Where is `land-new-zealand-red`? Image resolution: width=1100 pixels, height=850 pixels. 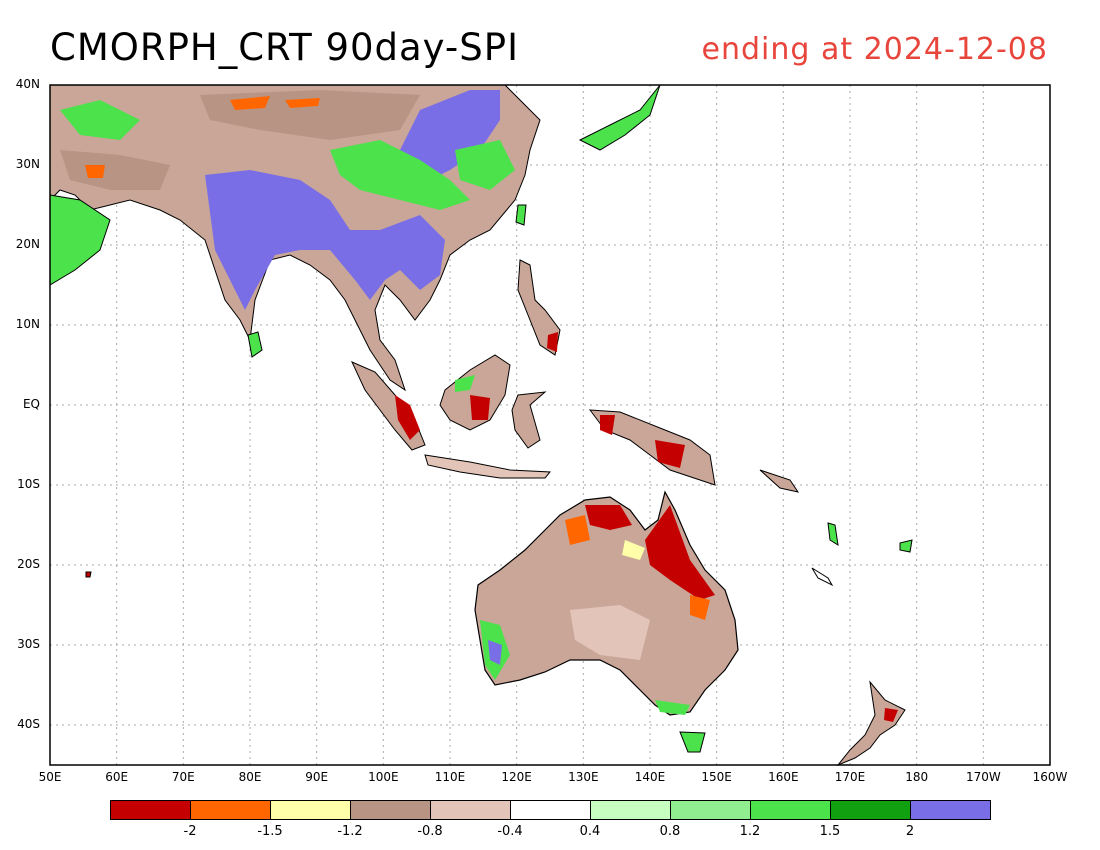
land-new-zealand-red is located at coordinates (891, 715).